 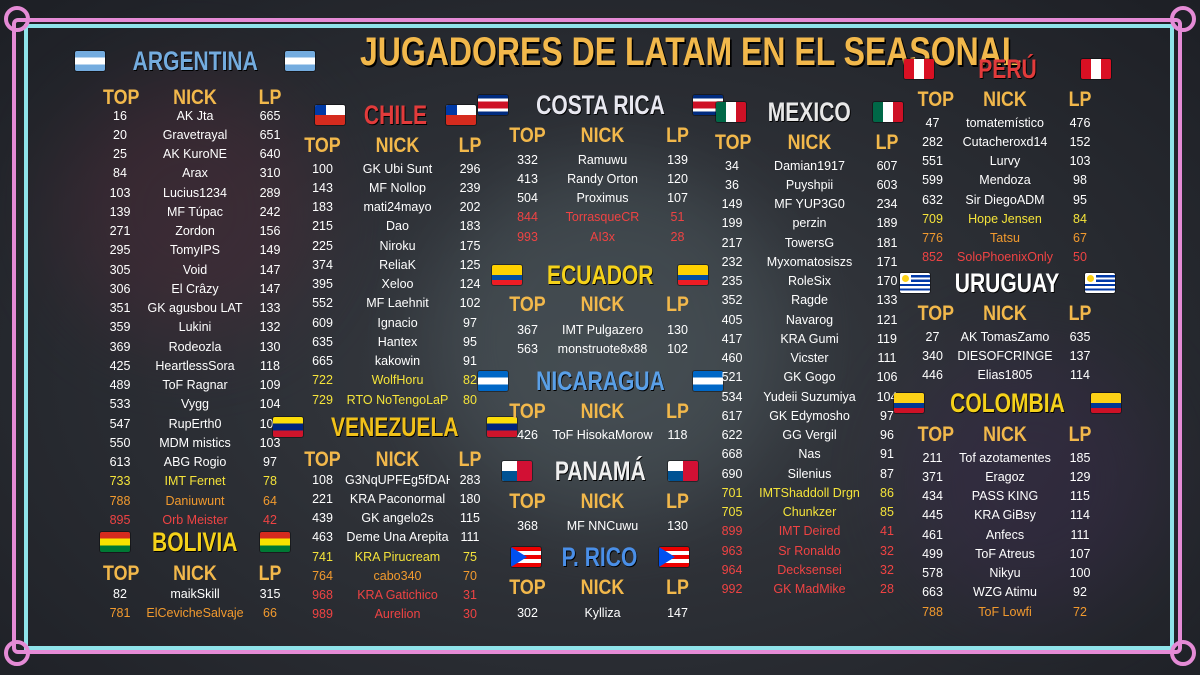 What do you see at coordinates (195, 327) in the screenshot?
I see `nick-cell: Lukini` at bounding box center [195, 327].